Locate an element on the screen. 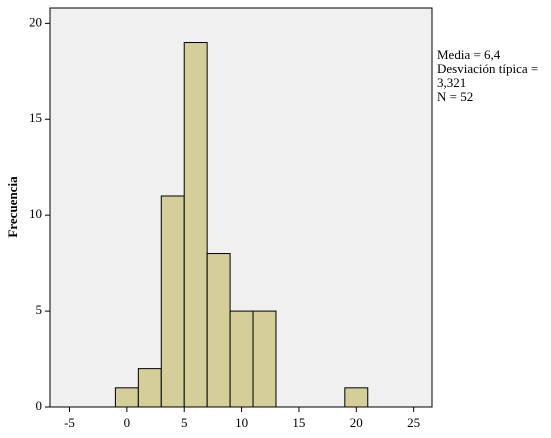 The height and width of the screenshot is (438, 551). y-axis-label: Frecuencia is located at coordinates (12, 207).